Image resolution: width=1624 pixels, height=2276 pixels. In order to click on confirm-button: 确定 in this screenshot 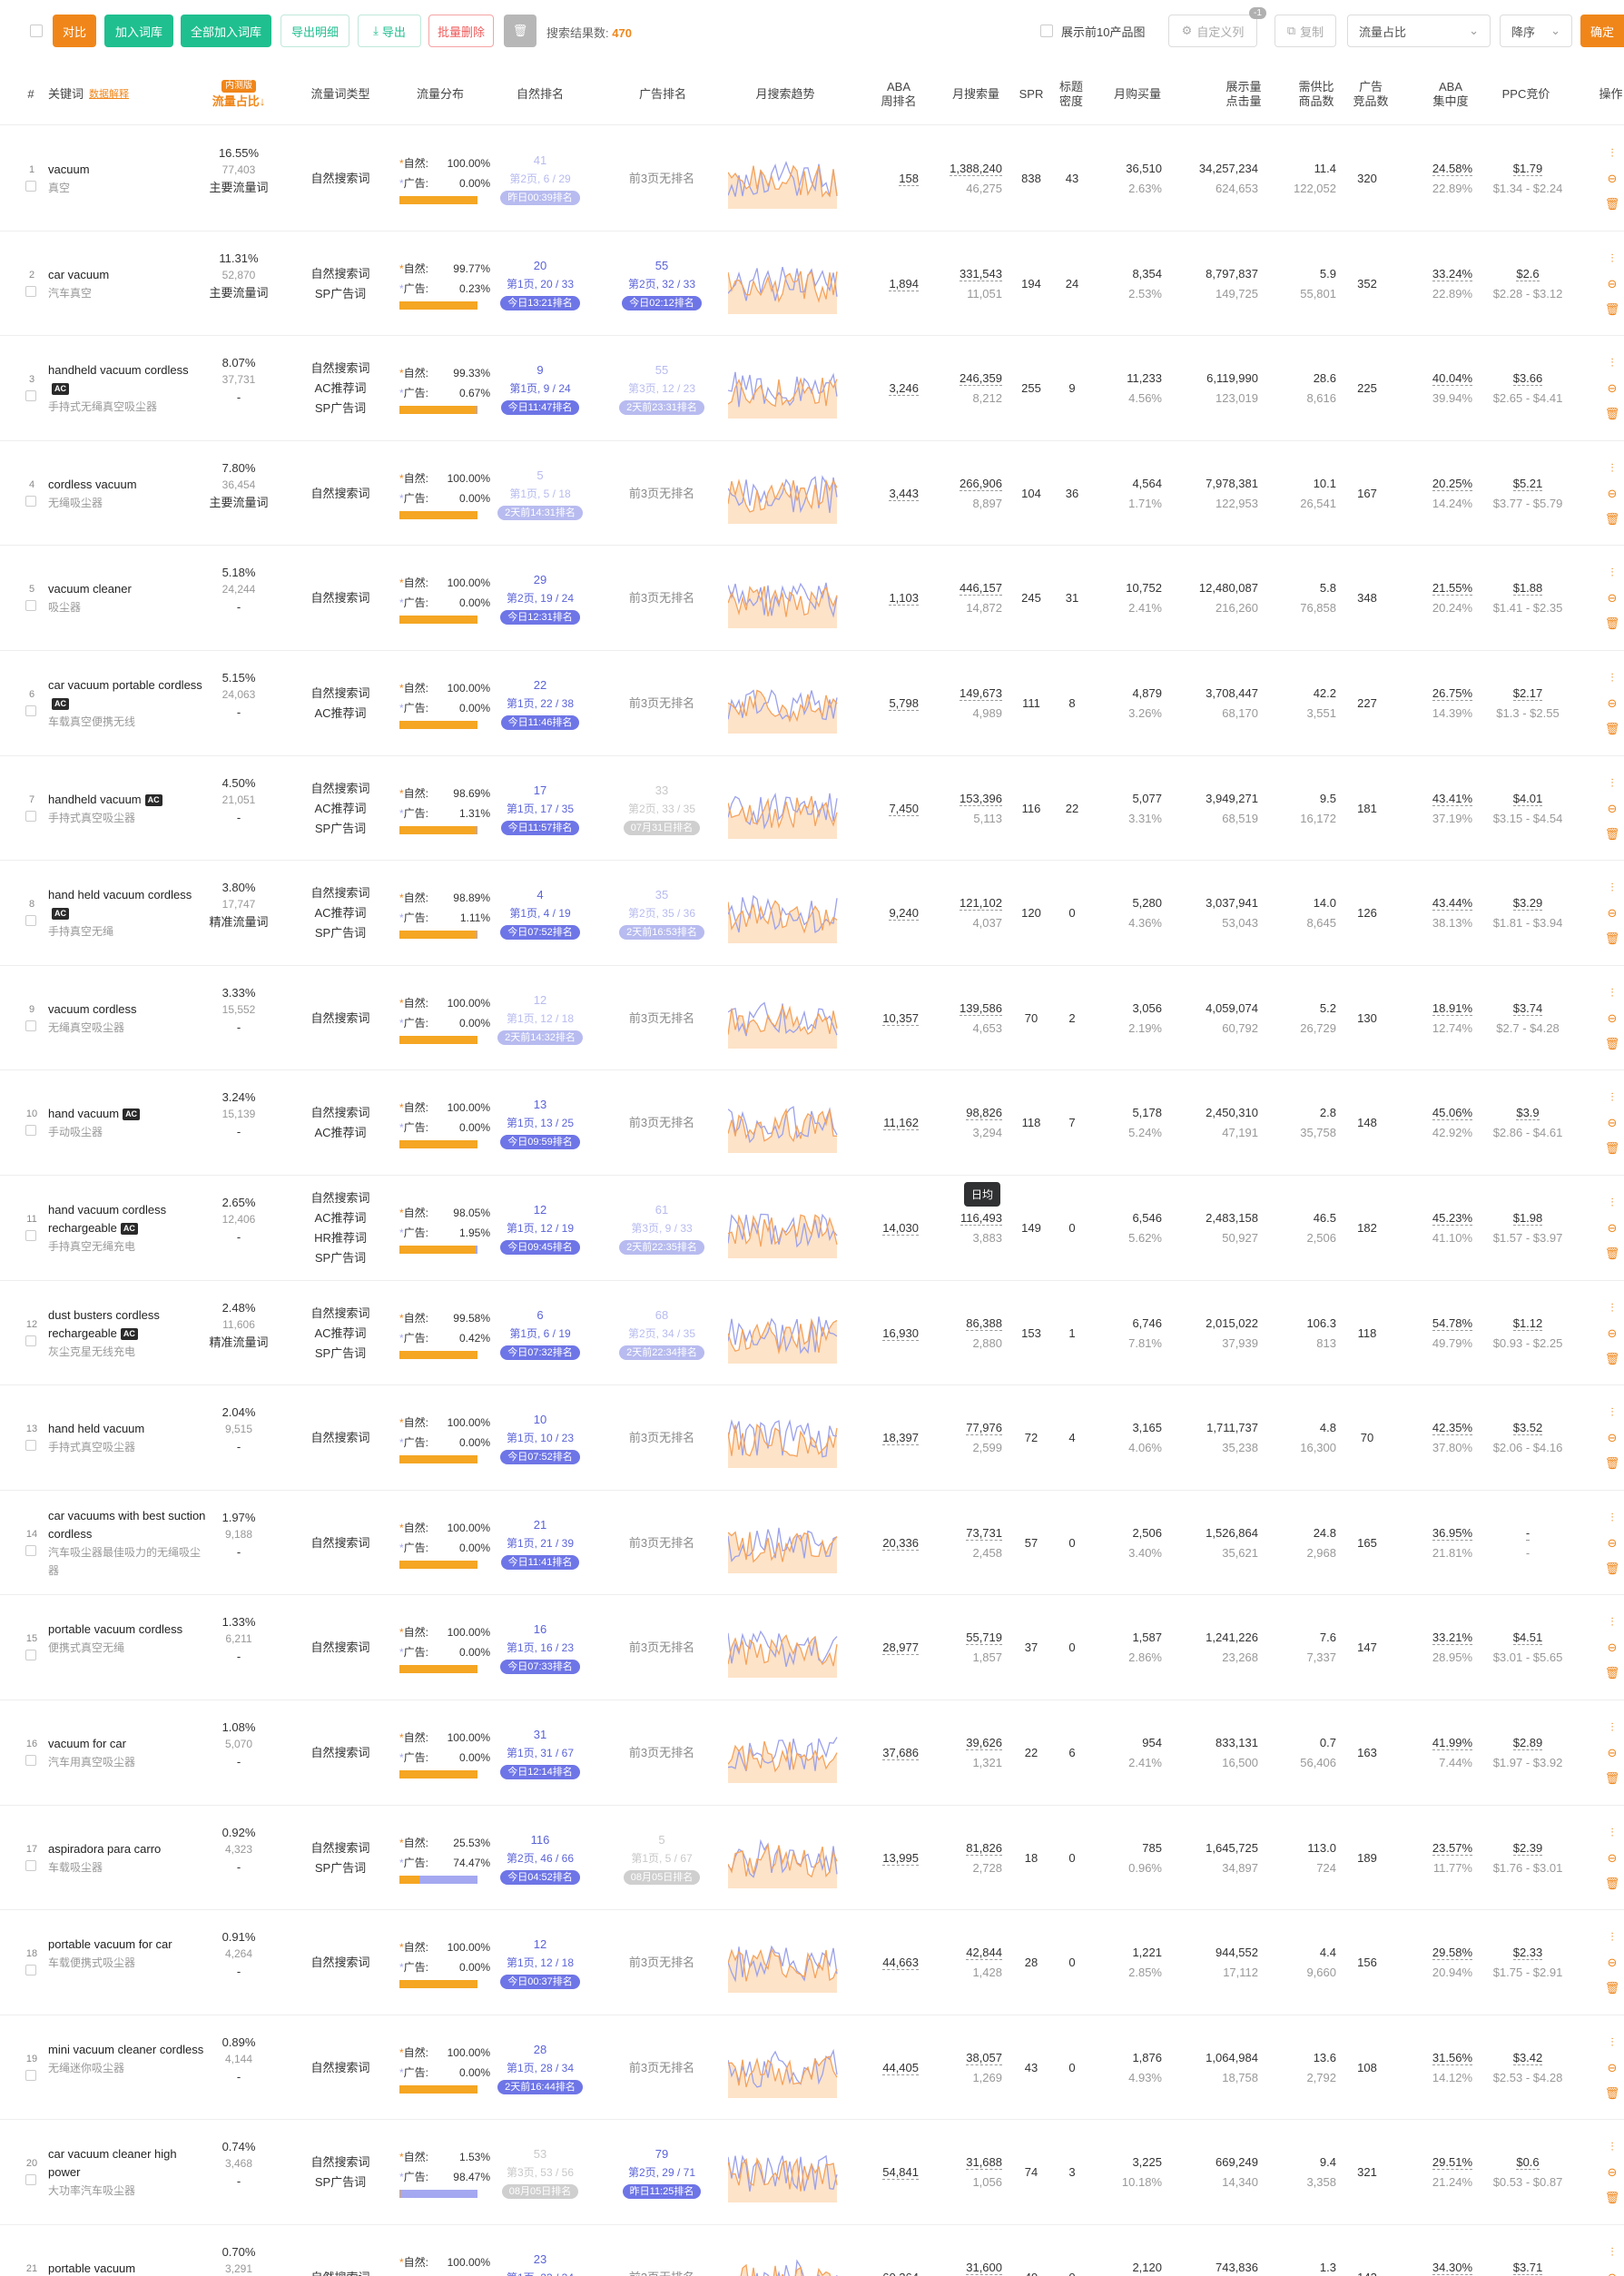, I will do `click(1602, 31)`.